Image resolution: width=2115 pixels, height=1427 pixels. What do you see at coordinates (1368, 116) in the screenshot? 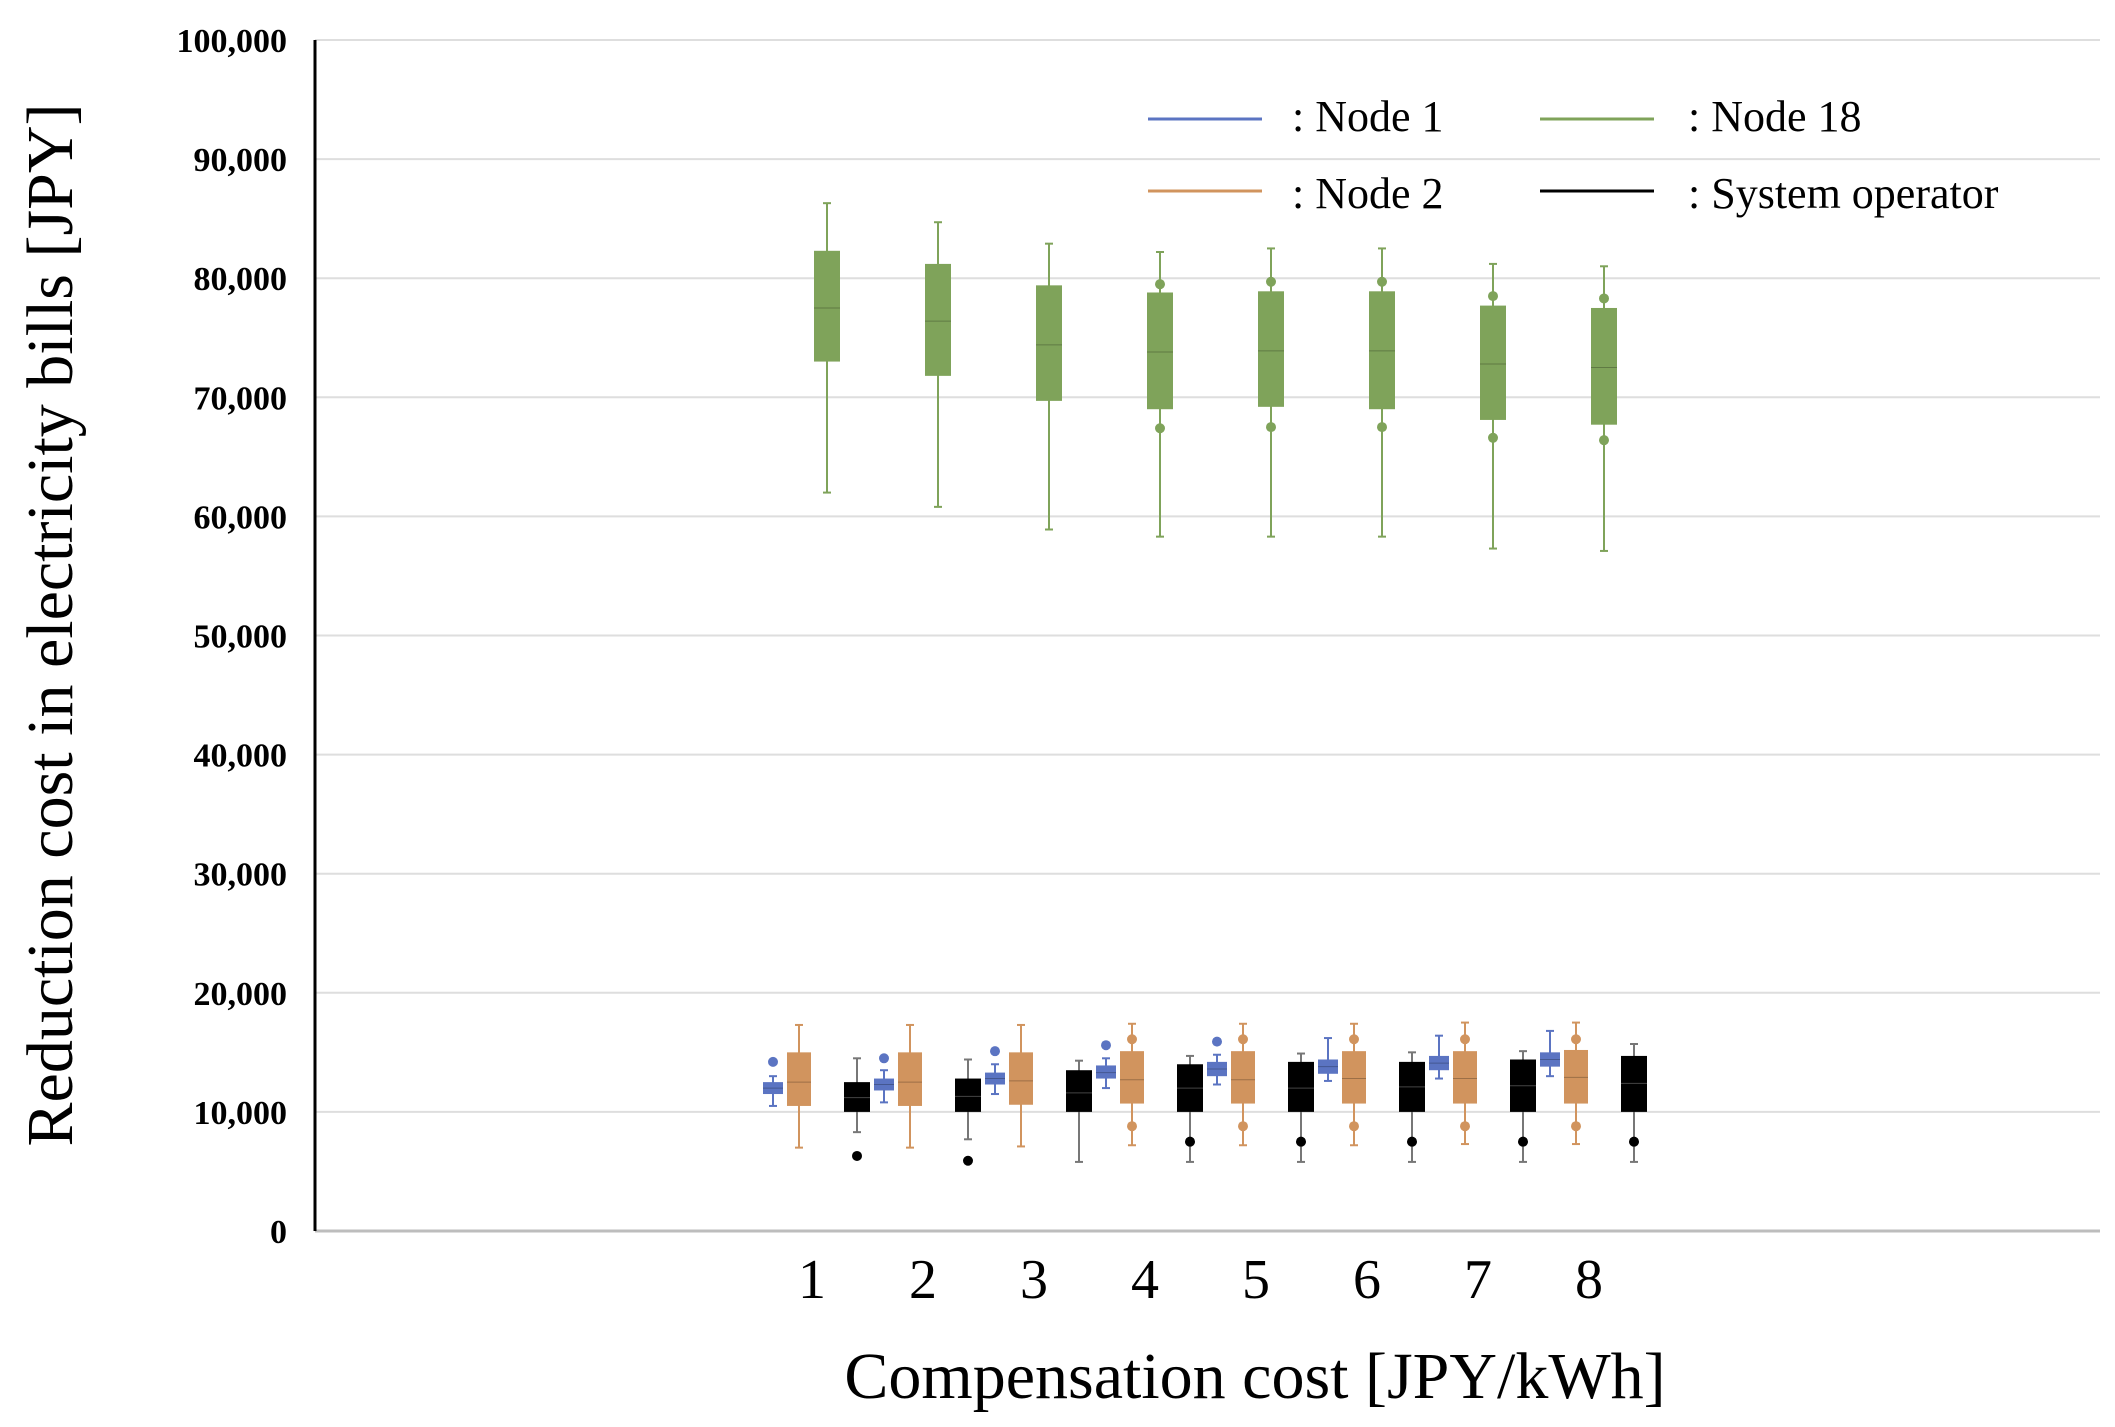
I see `legend-label-node-1: : Node 1` at bounding box center [1368, 116].